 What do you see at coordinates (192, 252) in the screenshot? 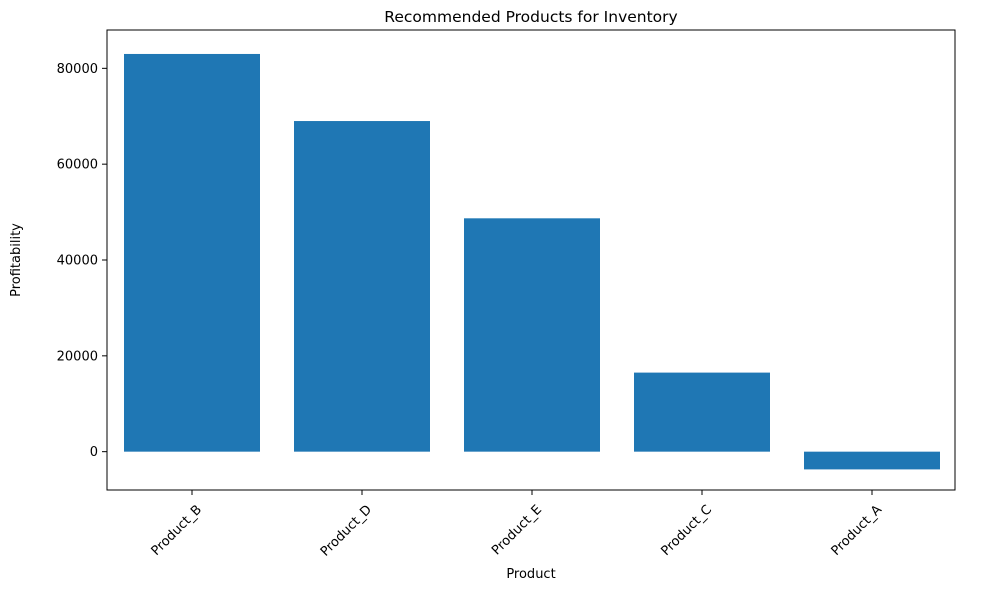
I see `bar-product-b` at bounding box center [192, 252].